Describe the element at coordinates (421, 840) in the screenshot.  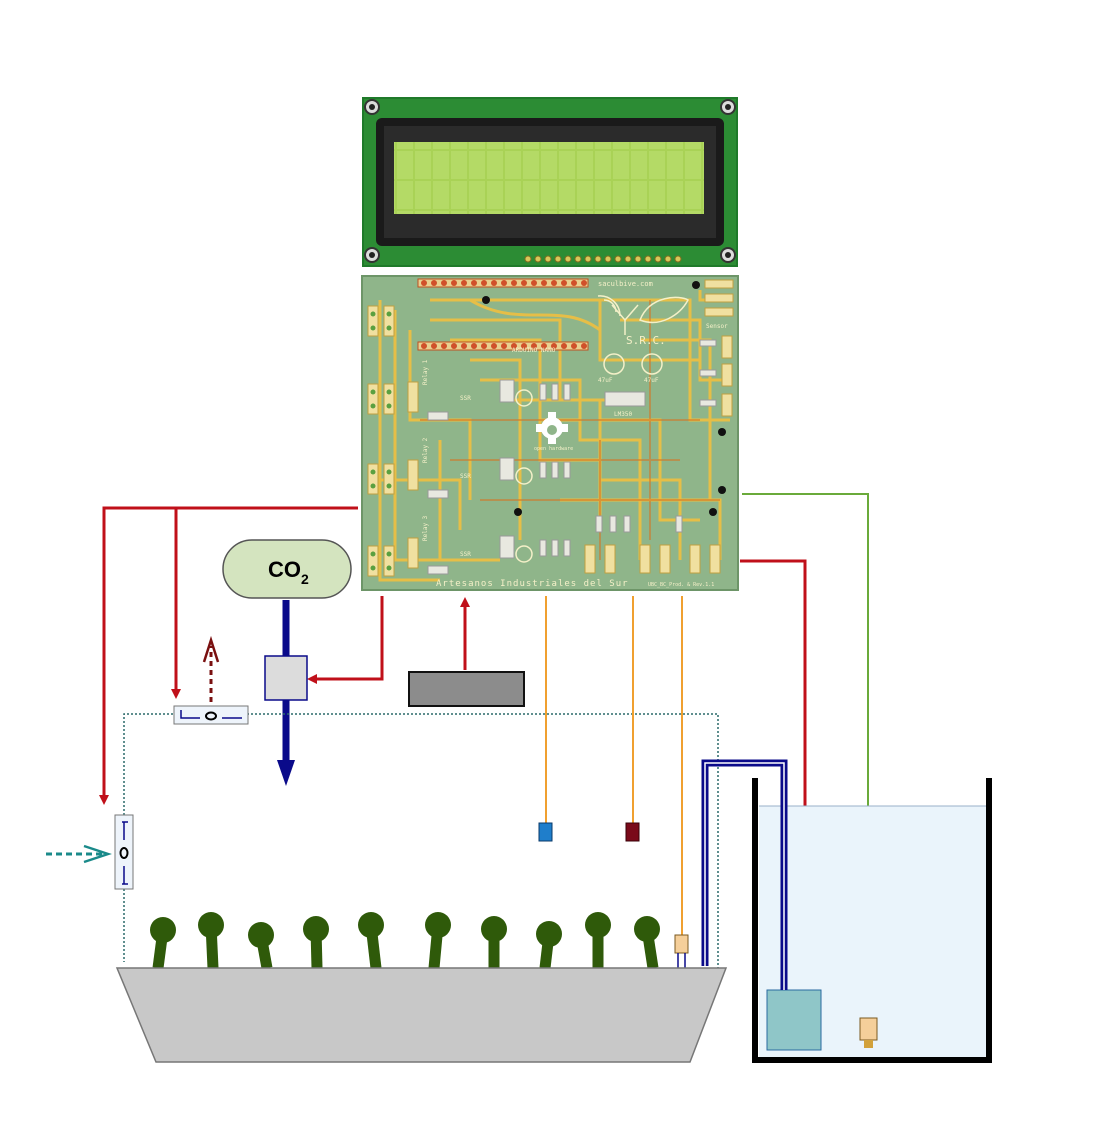
I see `greenhouse-enclosure` at that location.